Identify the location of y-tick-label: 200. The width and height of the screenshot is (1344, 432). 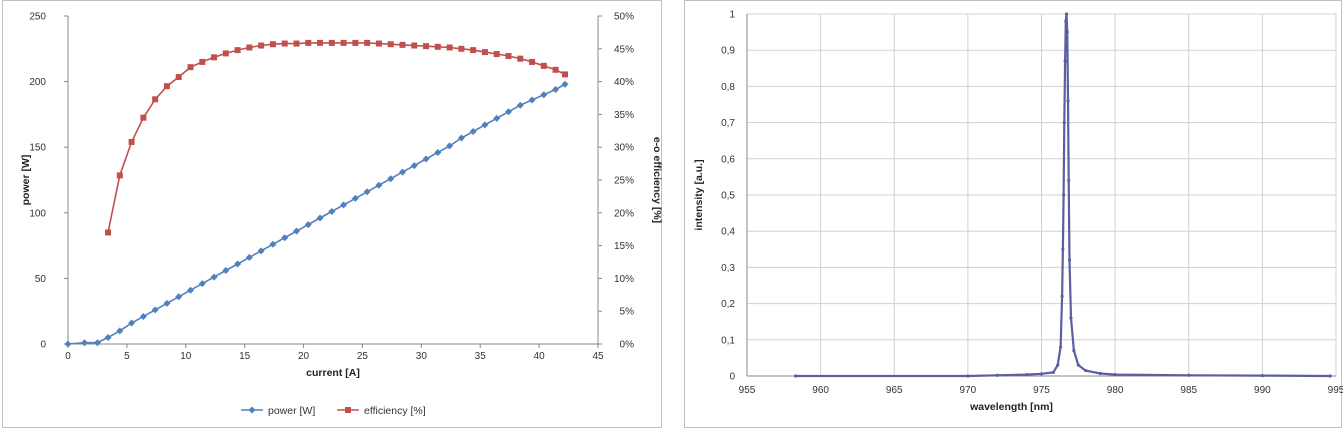
(37, 82).